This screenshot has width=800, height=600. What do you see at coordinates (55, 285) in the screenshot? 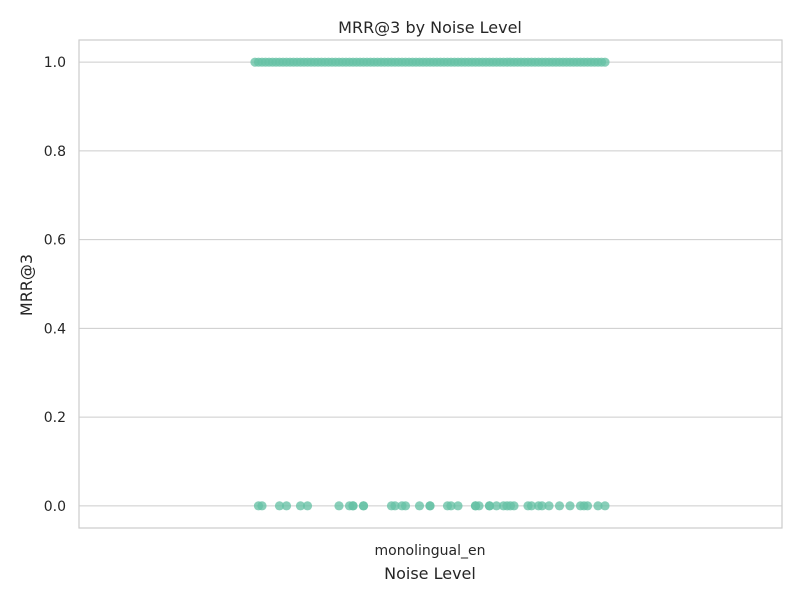
I see `y-tick-labels: 0.0 0.2 0.4 0.6 0.8 1.0` at bounding box center [55, 285].